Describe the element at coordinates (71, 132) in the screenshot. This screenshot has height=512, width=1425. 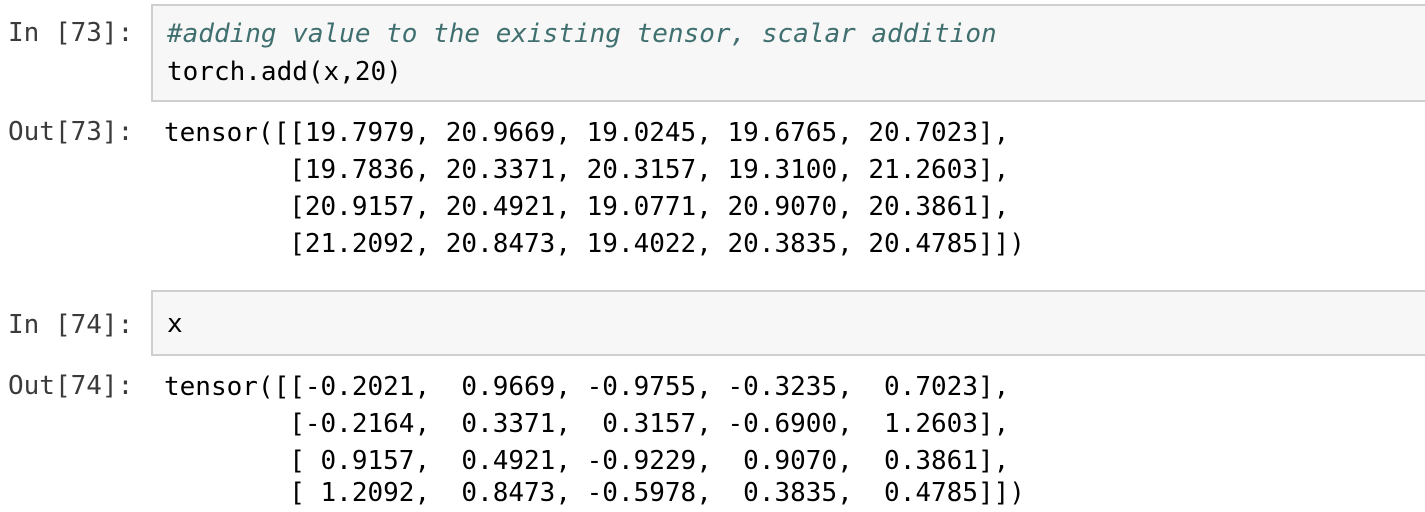
I see `output-prompt-73: Out[73]:` at that location.